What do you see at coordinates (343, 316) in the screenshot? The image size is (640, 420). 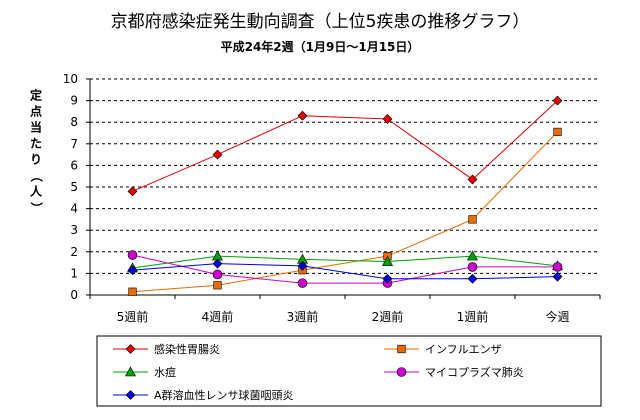 I see `x-tick-labels: 5週前 4週前 3週前 2週前 1週前 今週` at bounding box center [343, 316].